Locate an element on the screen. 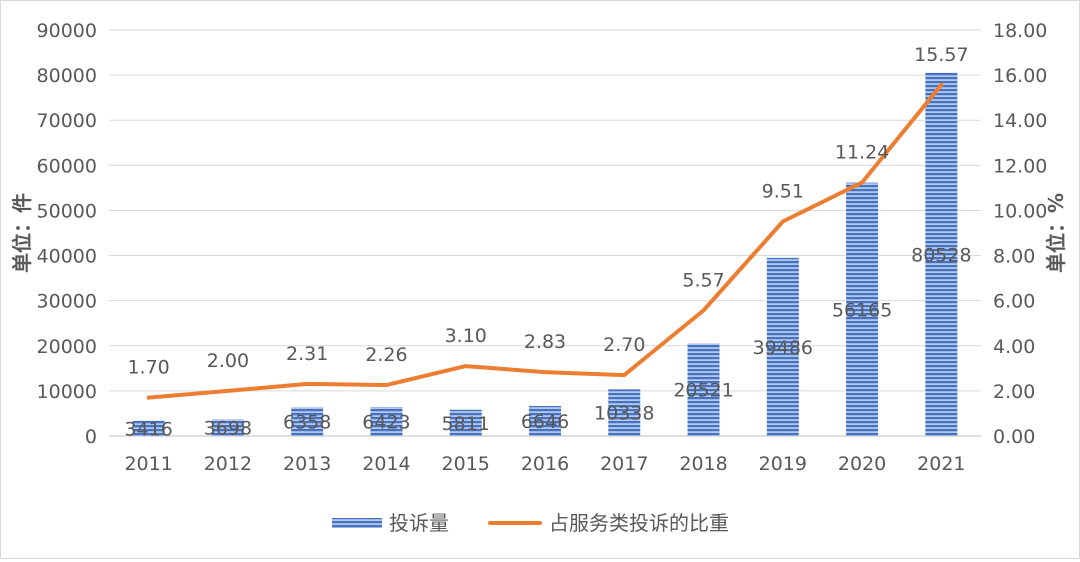 The height and width of the screenshot is (562, 1080). x-tick-label: 2015 is located at coordinates (466, 464).